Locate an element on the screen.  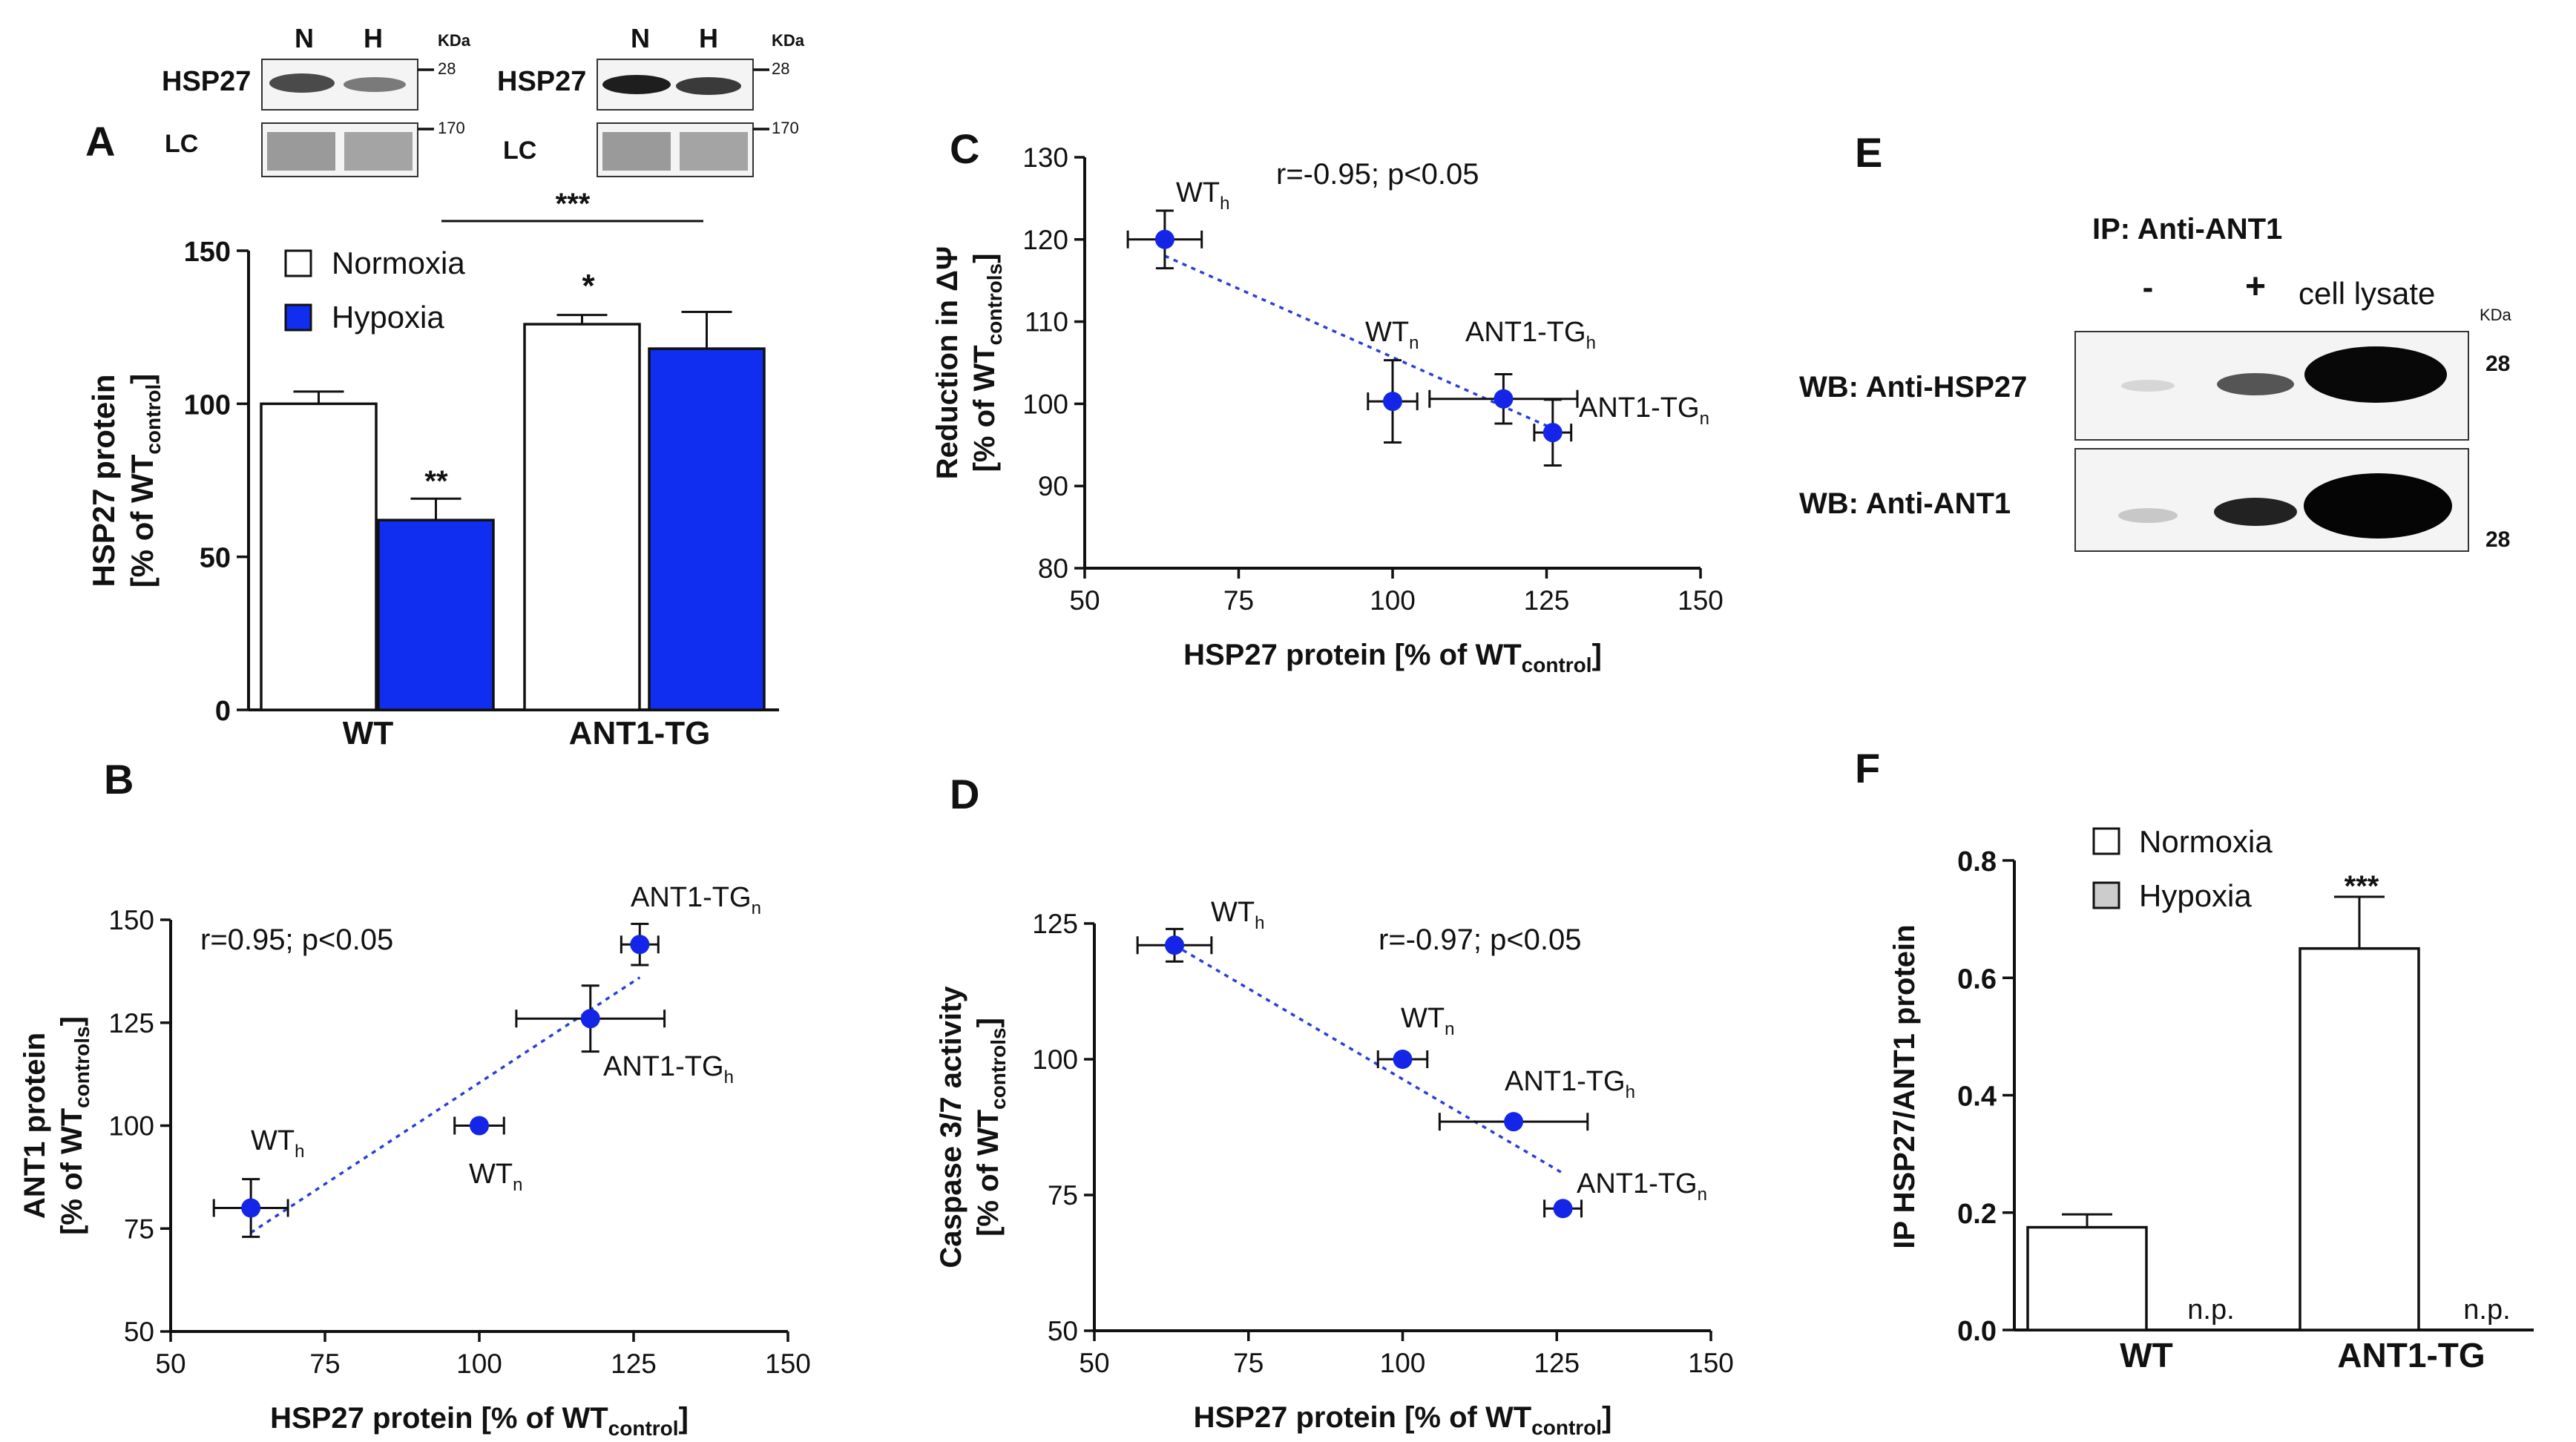
band-hypoxia is located at coordinates (708, 86).